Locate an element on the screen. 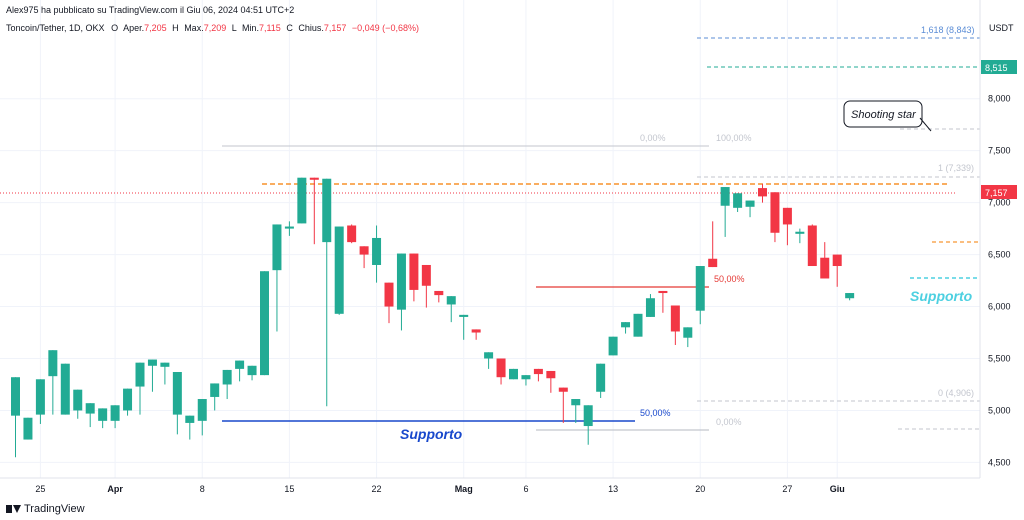  tradingview-logo: TradingView is located at coordinates (45, 509).